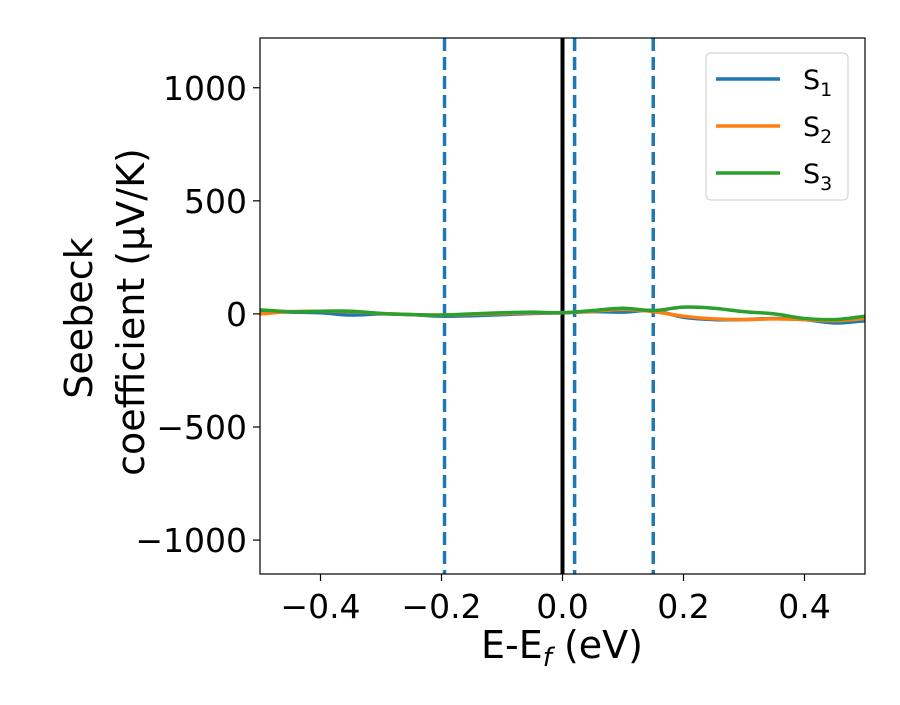  I want to click on x-tick-label: −0.4, so click(320, 606).